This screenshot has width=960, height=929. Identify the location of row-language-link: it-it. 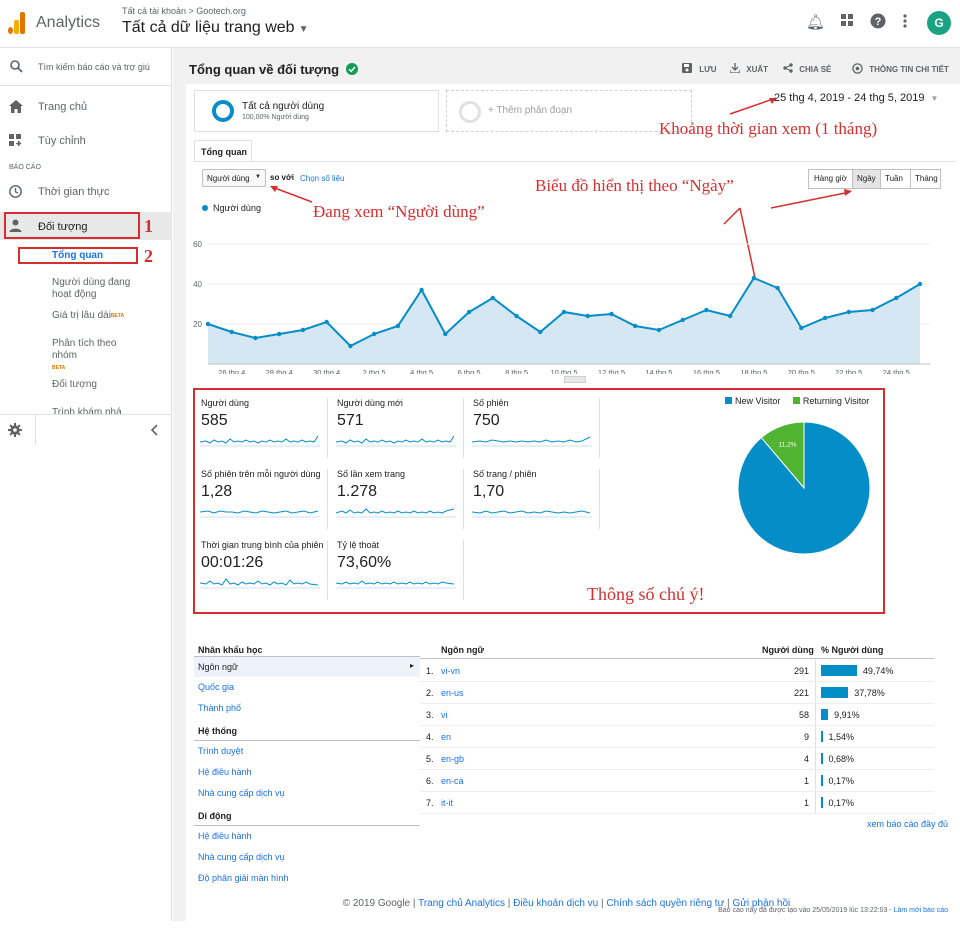
(447, 803).